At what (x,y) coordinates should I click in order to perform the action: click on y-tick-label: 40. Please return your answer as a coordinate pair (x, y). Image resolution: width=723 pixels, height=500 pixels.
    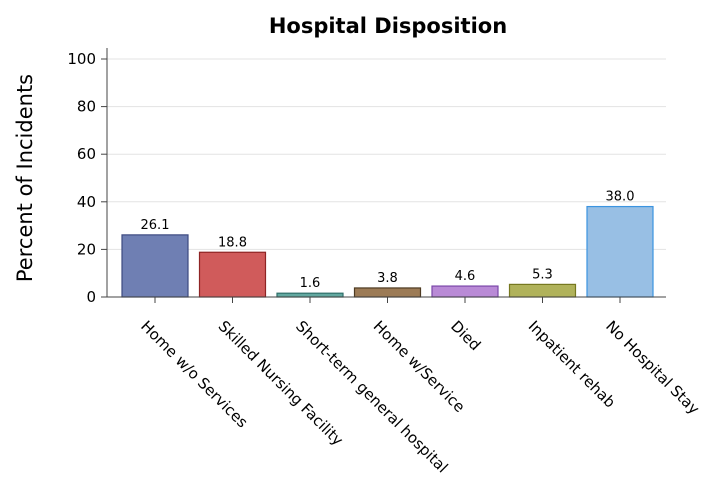
    Looking at the image, I should click on (86, 202).